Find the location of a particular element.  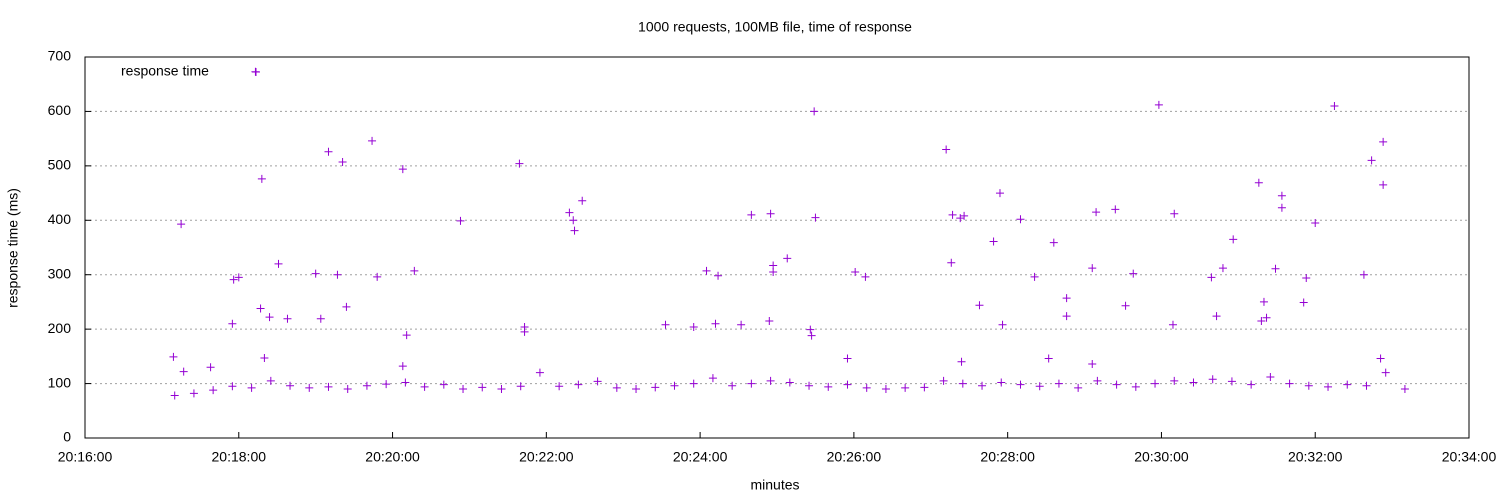

x-tick-label: 20:20:00 is located at coordinates (392, 457).